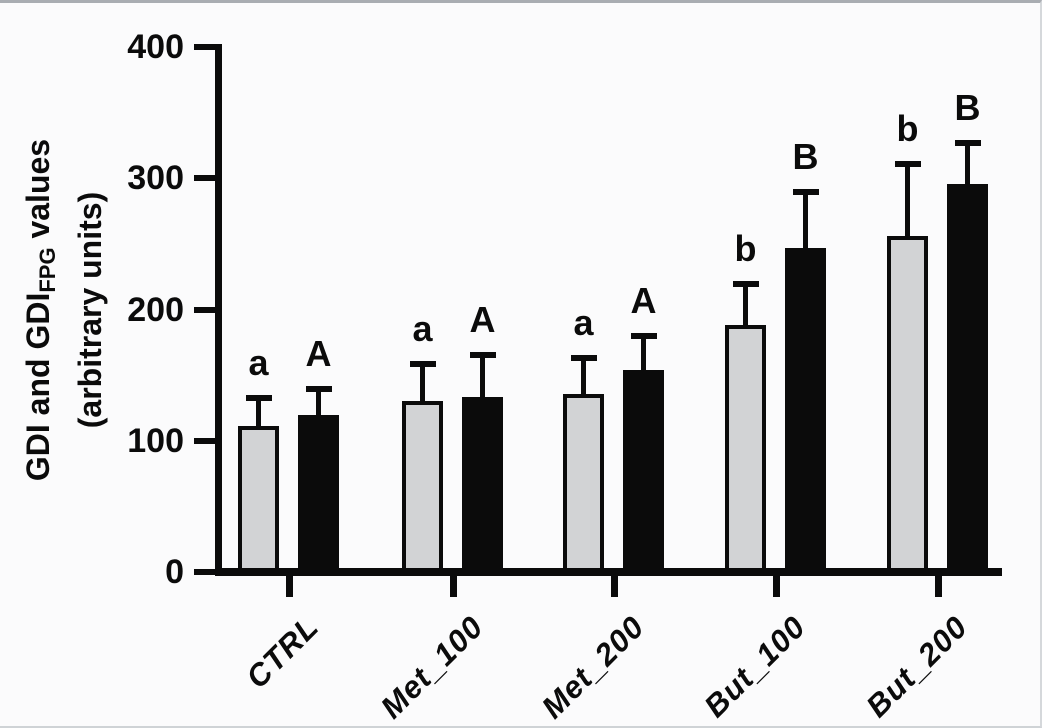 This screenshot has height=728, width=1042. What do you see at coordinates (258, 412) in the screenshot?
I see `error-bar-stem-CTRL-GDI` at bounding box center [258, 412].